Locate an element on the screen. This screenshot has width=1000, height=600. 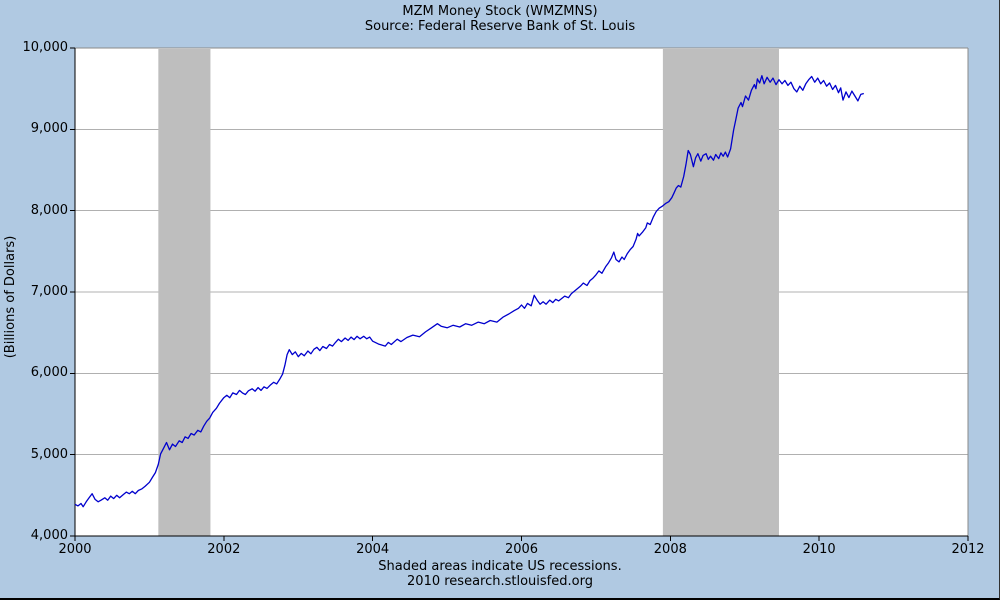
x-tick-label: 2000 is located at coordinates (75, 549).